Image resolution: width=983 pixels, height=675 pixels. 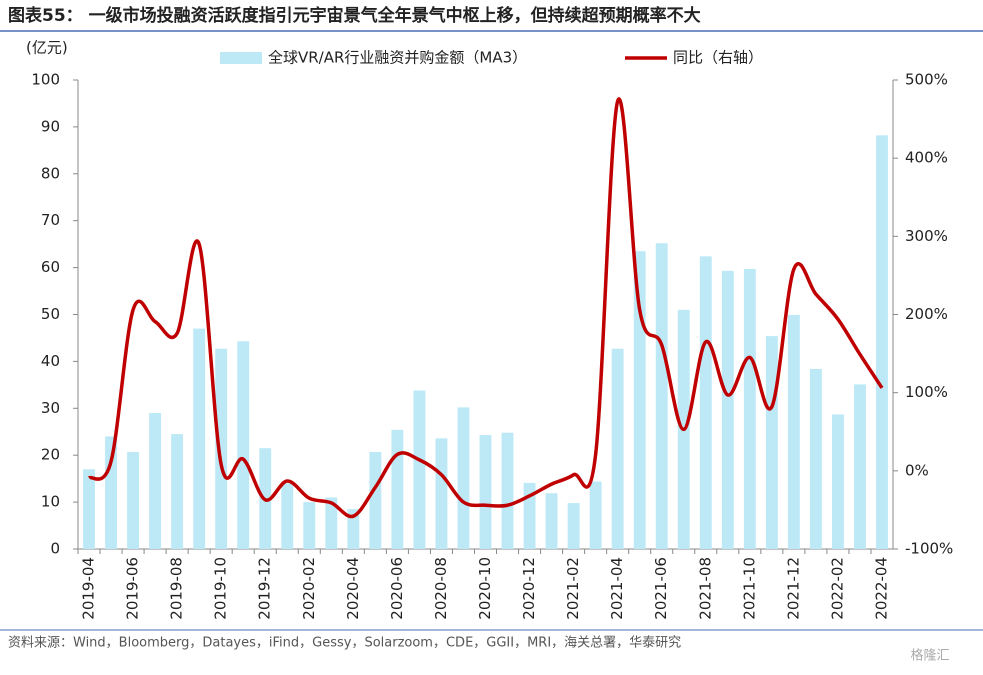 What do you see at coordinates (485, 588) in the screenshot?
I see `x-tick-label: 2020-10` at bounding box center [485, 588].